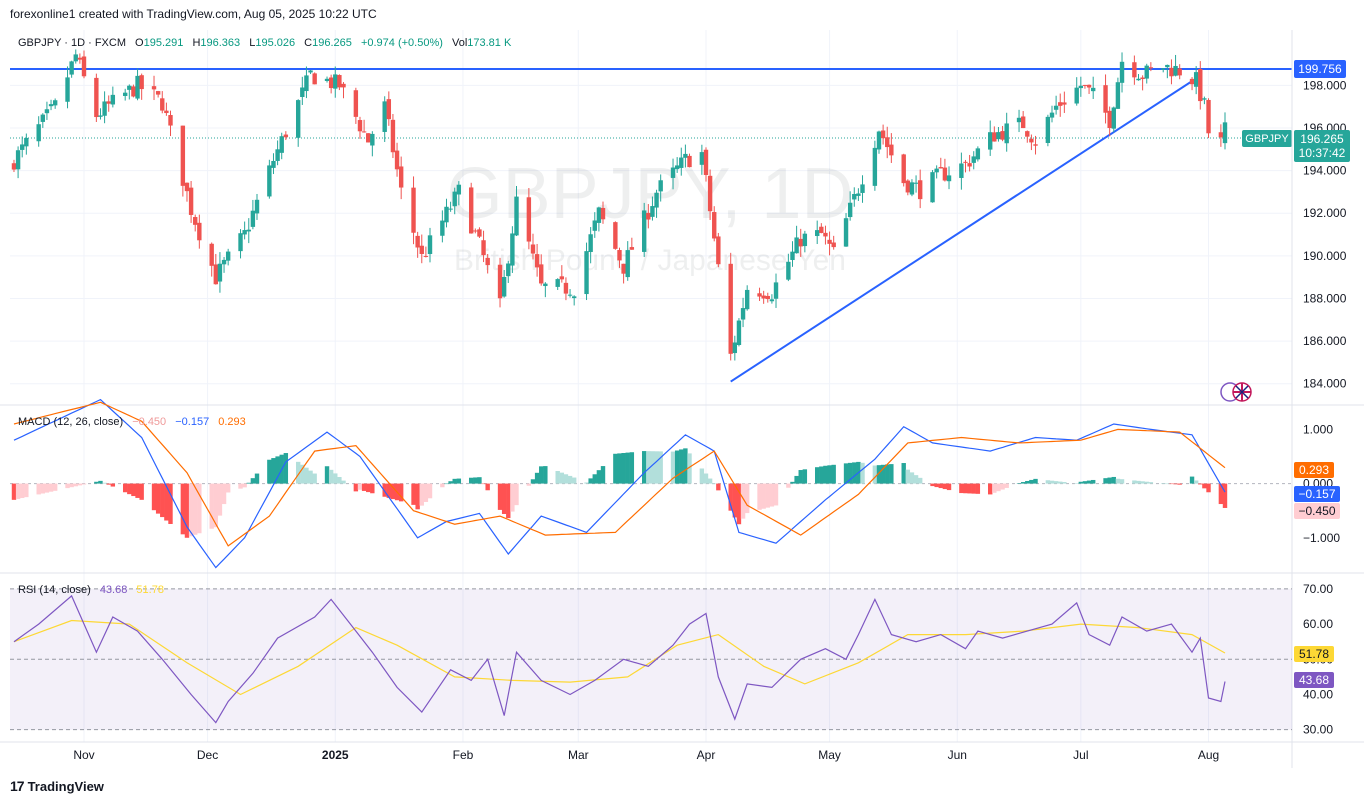 Image resolution: width=1364 pixels, height=804 pixels. I want to click on macd-legend-hist: −0.450, so click(149, 422).